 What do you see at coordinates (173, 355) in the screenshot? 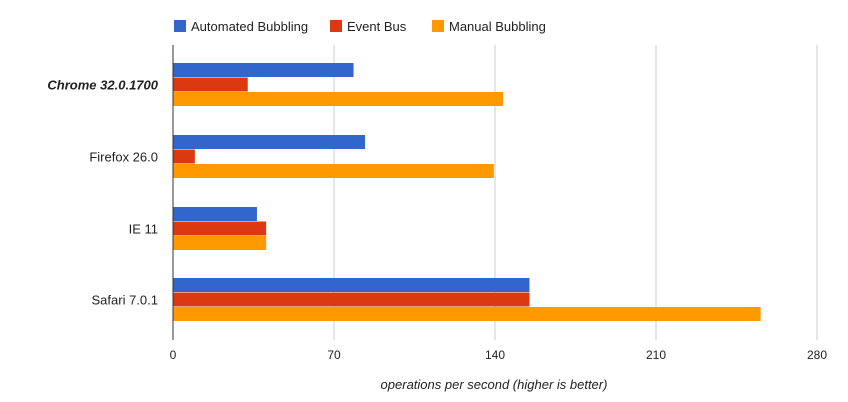
I see `x-tick-0: 0` at bounding box center [173, 355].